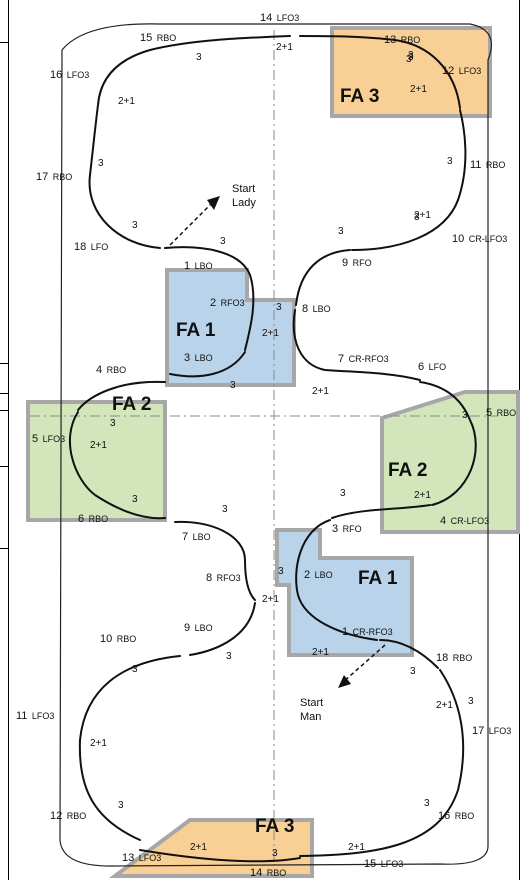 This screenshot has width=523, height=880. Describe the element at coordinates (274, 826) in the screenshot. I see `fa3-bottom-label: FA 3` at that location.